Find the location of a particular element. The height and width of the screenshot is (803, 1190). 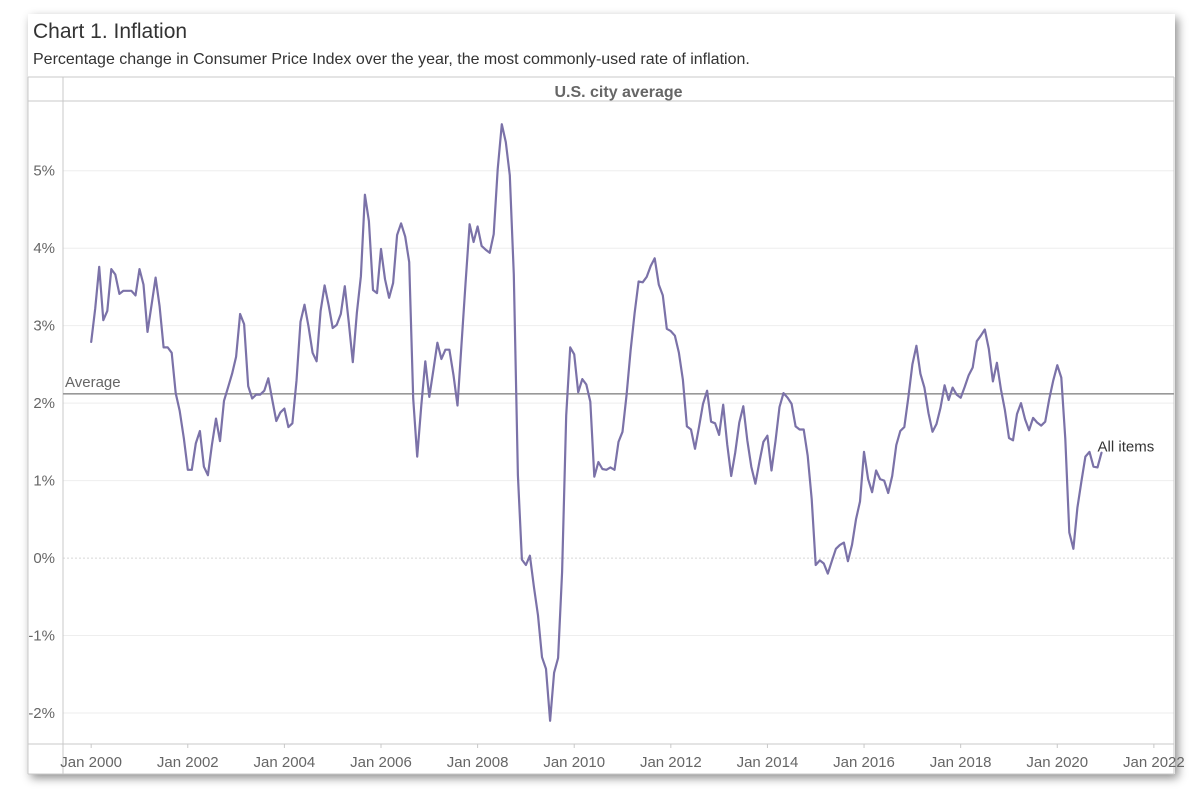

x-tick-label: Jan 2020 is located at coordinates (1057, 762).